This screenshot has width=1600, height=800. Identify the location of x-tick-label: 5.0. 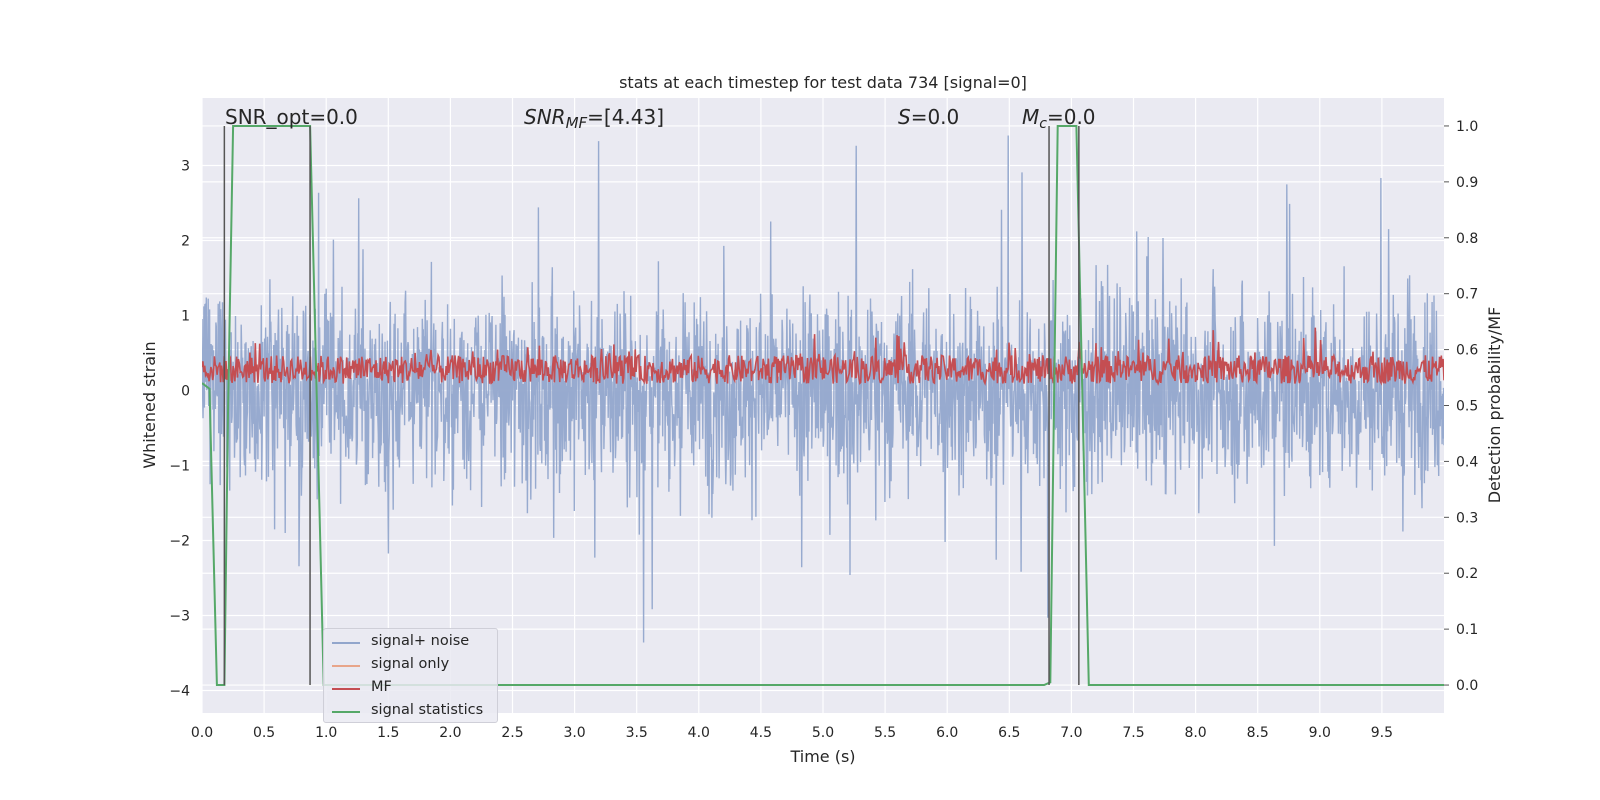
(823, 733).